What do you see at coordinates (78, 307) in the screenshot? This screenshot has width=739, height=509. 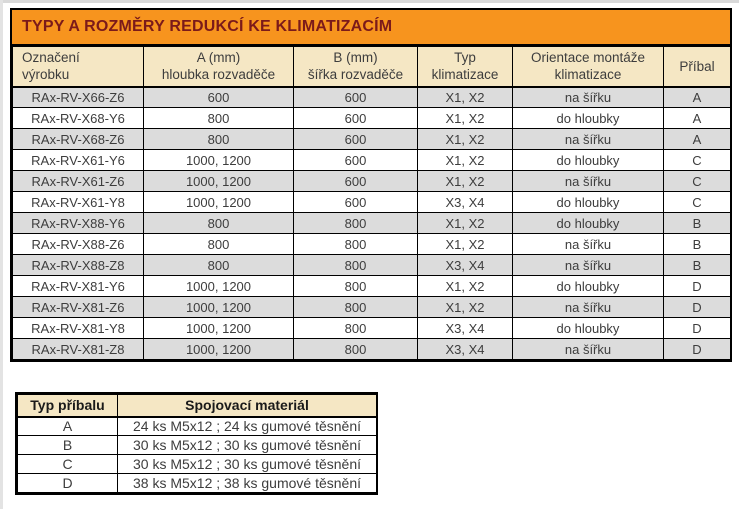 I see `table-cell: RAx-RV-X81-Z6` at bounding box center [78, 307].